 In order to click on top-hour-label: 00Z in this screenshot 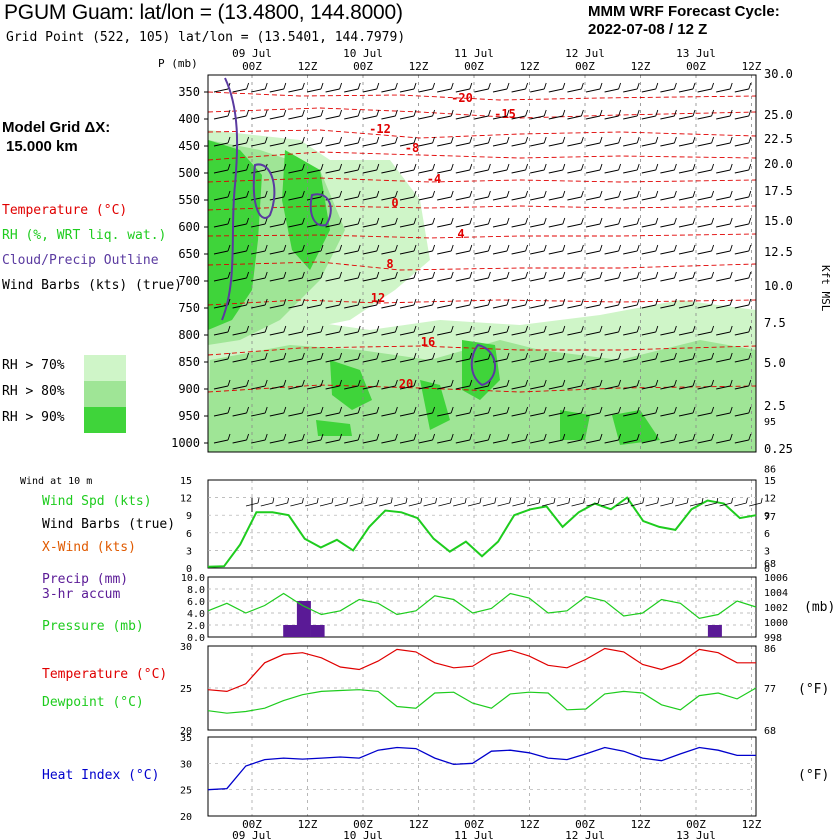, I will do `click(474, 66)`.